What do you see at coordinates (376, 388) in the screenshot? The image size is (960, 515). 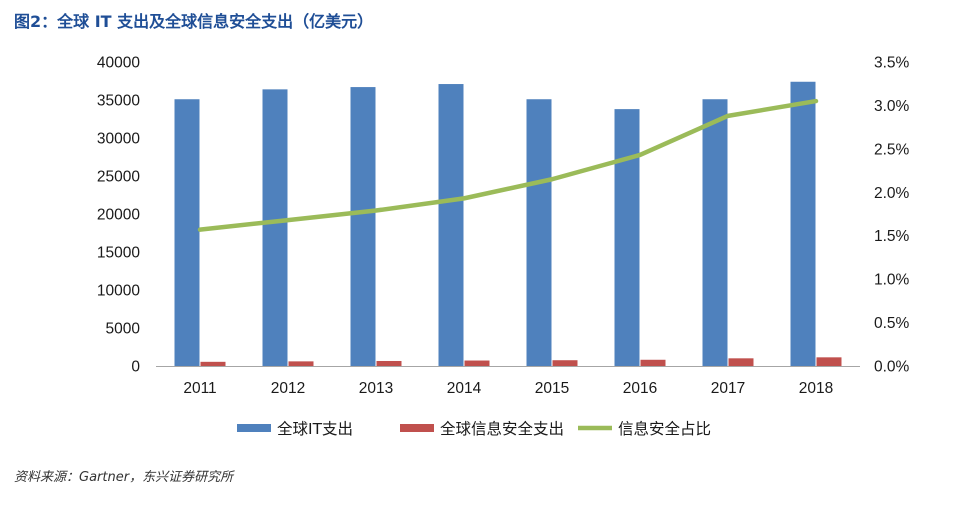 I see `x-tick-label: 2013` at bounding box center [376, 388].